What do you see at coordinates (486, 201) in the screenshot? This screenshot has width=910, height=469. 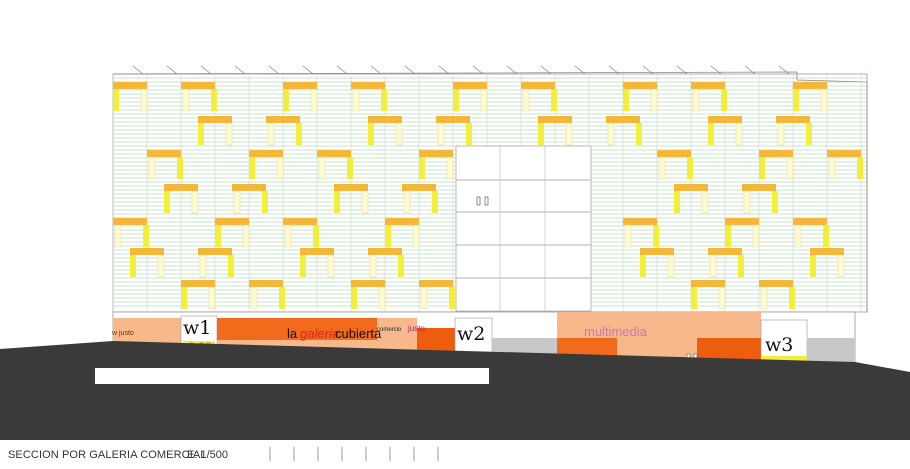 I see `person-figure` at bounding box center [486, 201].